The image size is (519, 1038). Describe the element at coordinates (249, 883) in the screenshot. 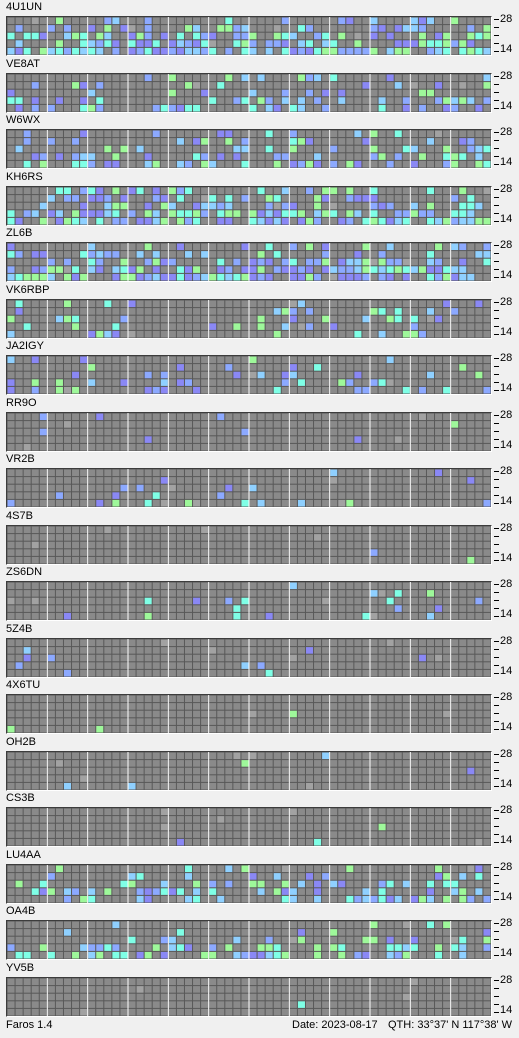

I see `propagation-grid` at that location.